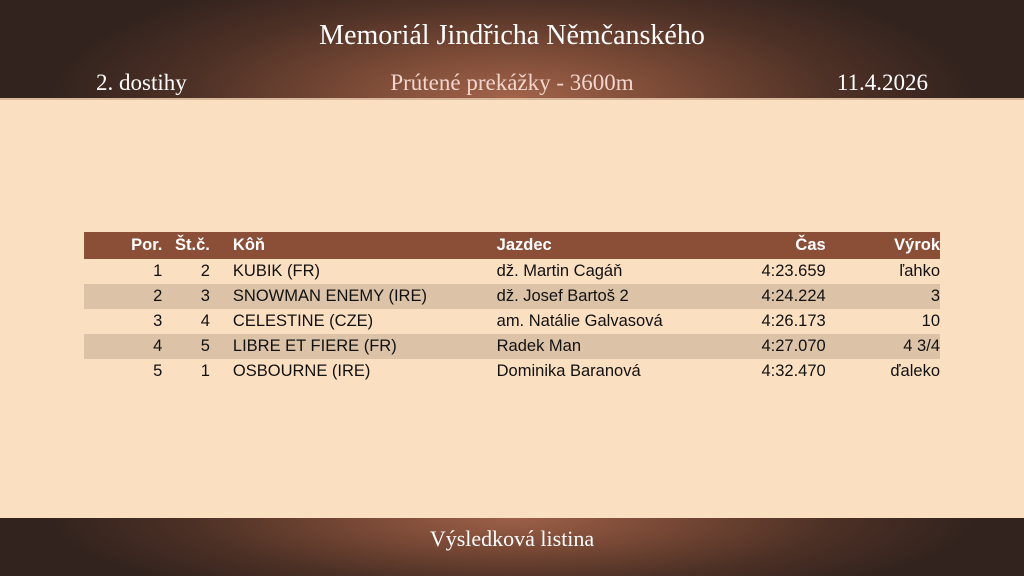 The width and height of the screenshot is (1024, 576). What do you see at coordinates (205, 271) in the screenshot?
I see `cell-start-number: 2` at bounding box center [205, 271].